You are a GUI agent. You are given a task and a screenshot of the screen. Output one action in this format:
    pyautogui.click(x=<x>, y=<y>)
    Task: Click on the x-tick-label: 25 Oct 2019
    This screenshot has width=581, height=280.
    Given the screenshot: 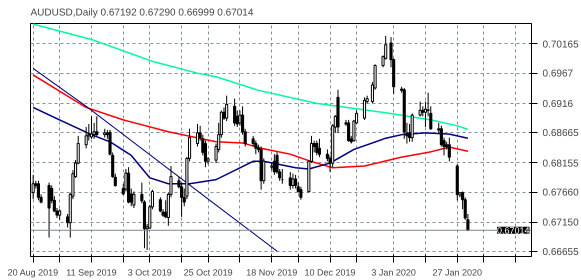 What is the action you would take?
    pyautogui.click(x=208, y=273)
    